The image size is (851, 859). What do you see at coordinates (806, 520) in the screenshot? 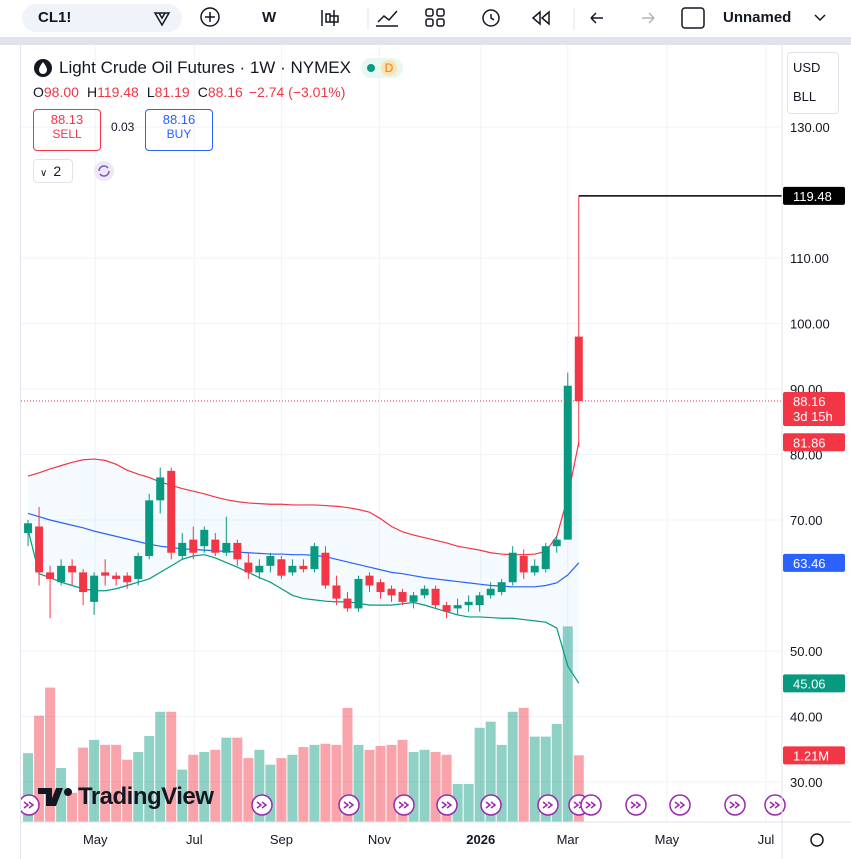
I see `y-tick-label: 70.00` at bounding box center [806, 520].